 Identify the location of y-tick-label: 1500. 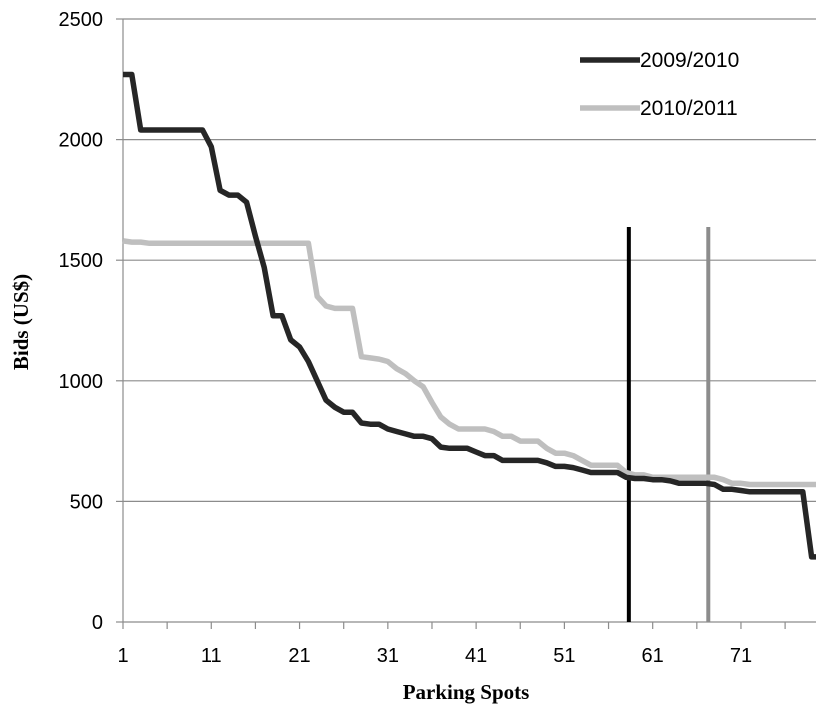
(81, 261).